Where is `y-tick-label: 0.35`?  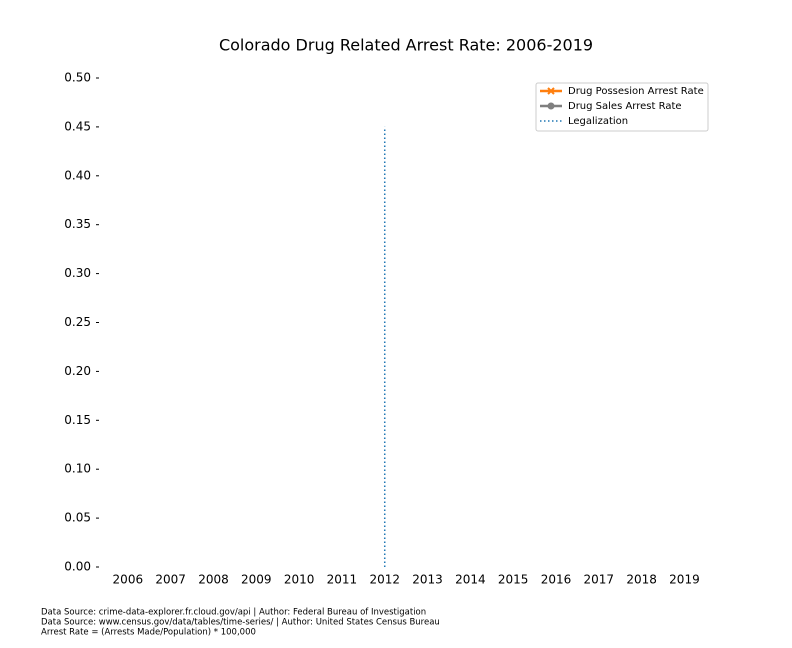
y-tick-label: 0.35 is located at coordinates (77, 224).